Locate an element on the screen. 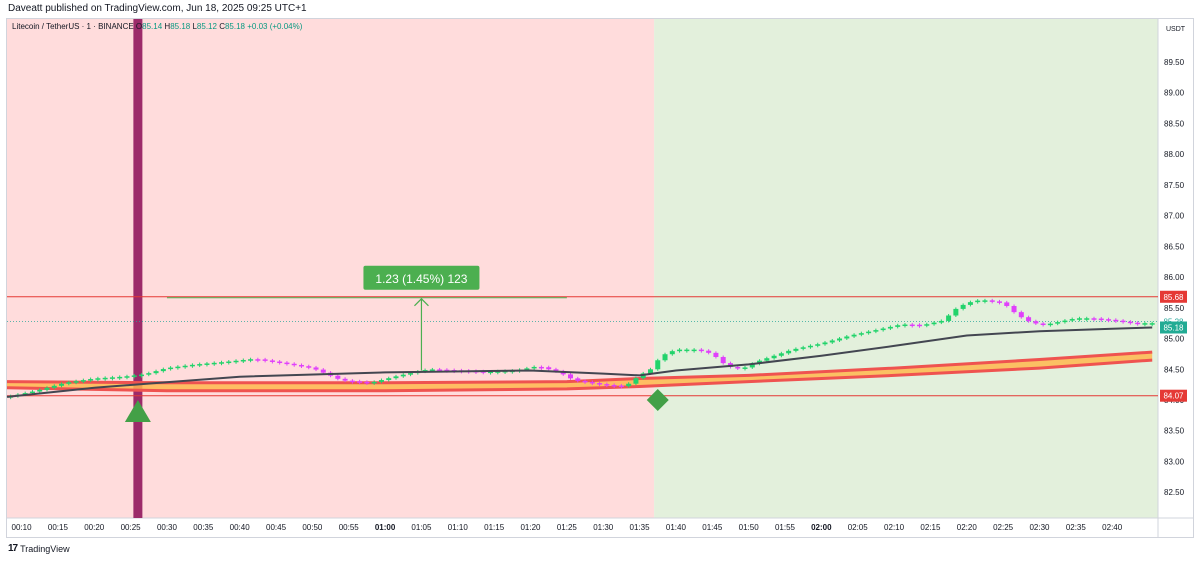 The image size is (1200, 561). stop-loss-price-label: 84.07 is located at coordinates (1173, 396).